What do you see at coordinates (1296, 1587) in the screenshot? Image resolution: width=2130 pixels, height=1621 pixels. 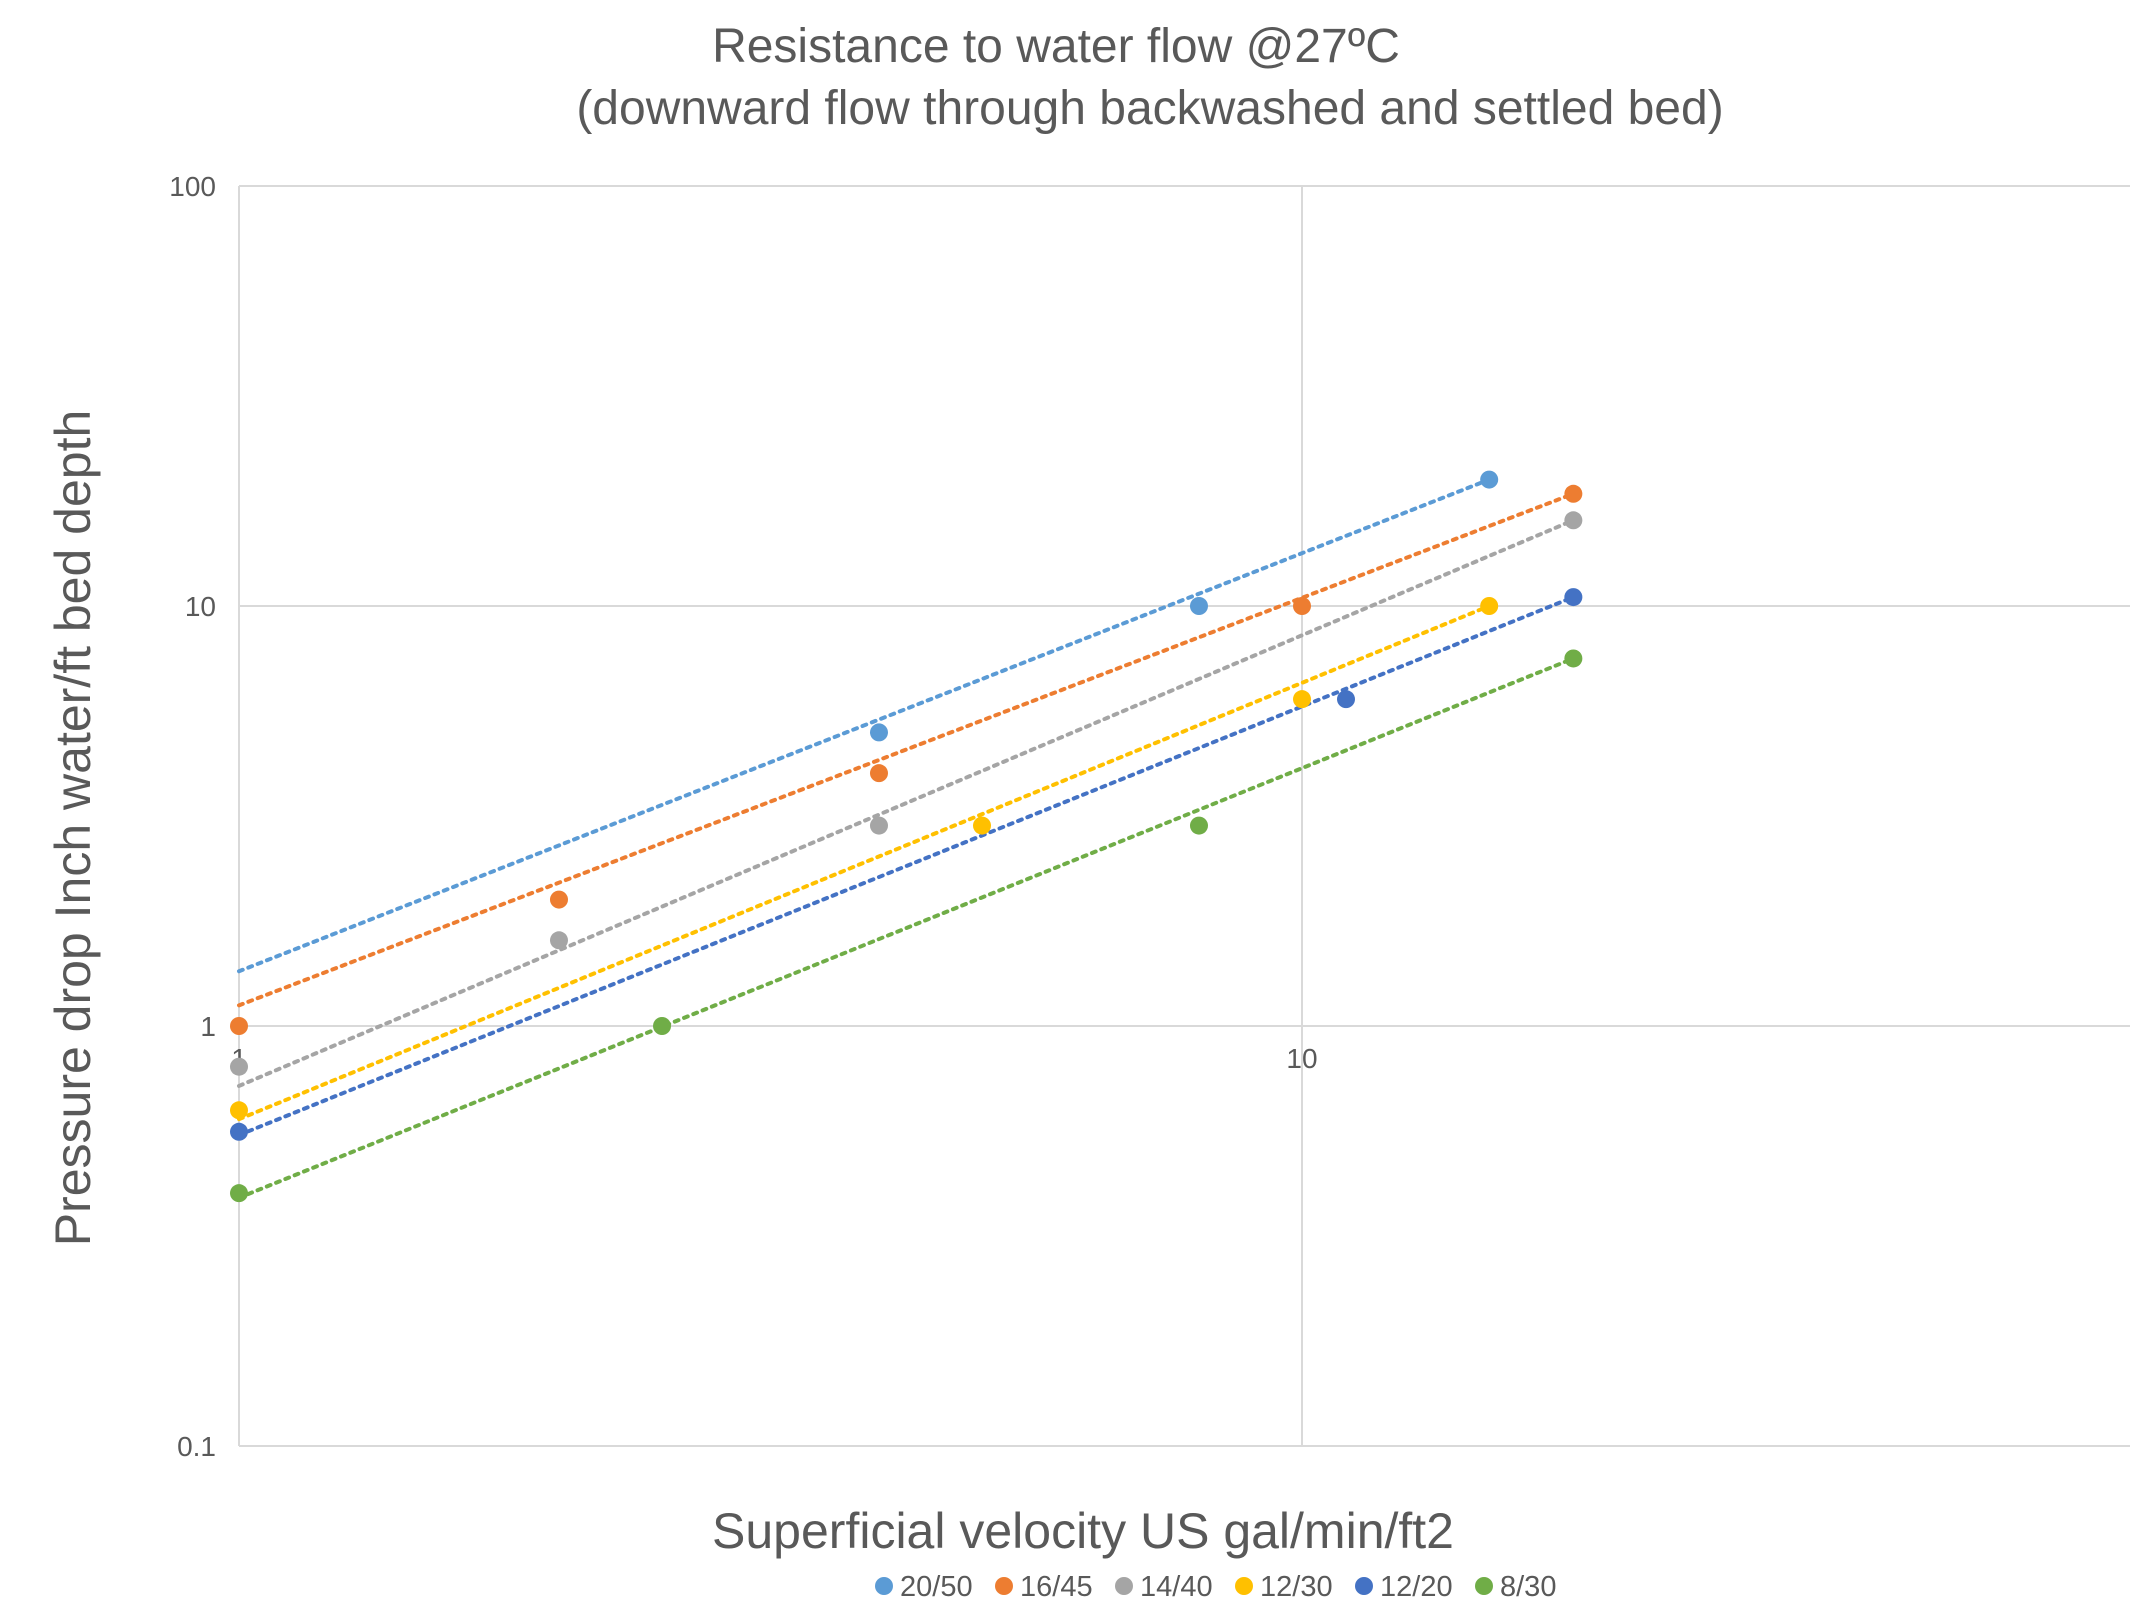 I see `legend-label: 12/30` at bounding box center [1296, 1587].